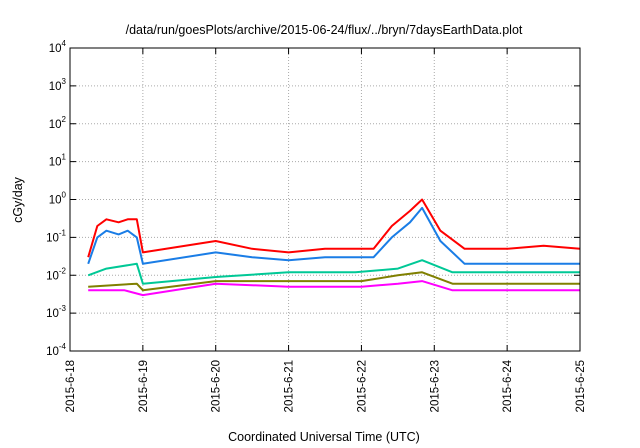 The width and height of the screenshot is (640, 448). I want to click on series-3-line, so click(333, 272).